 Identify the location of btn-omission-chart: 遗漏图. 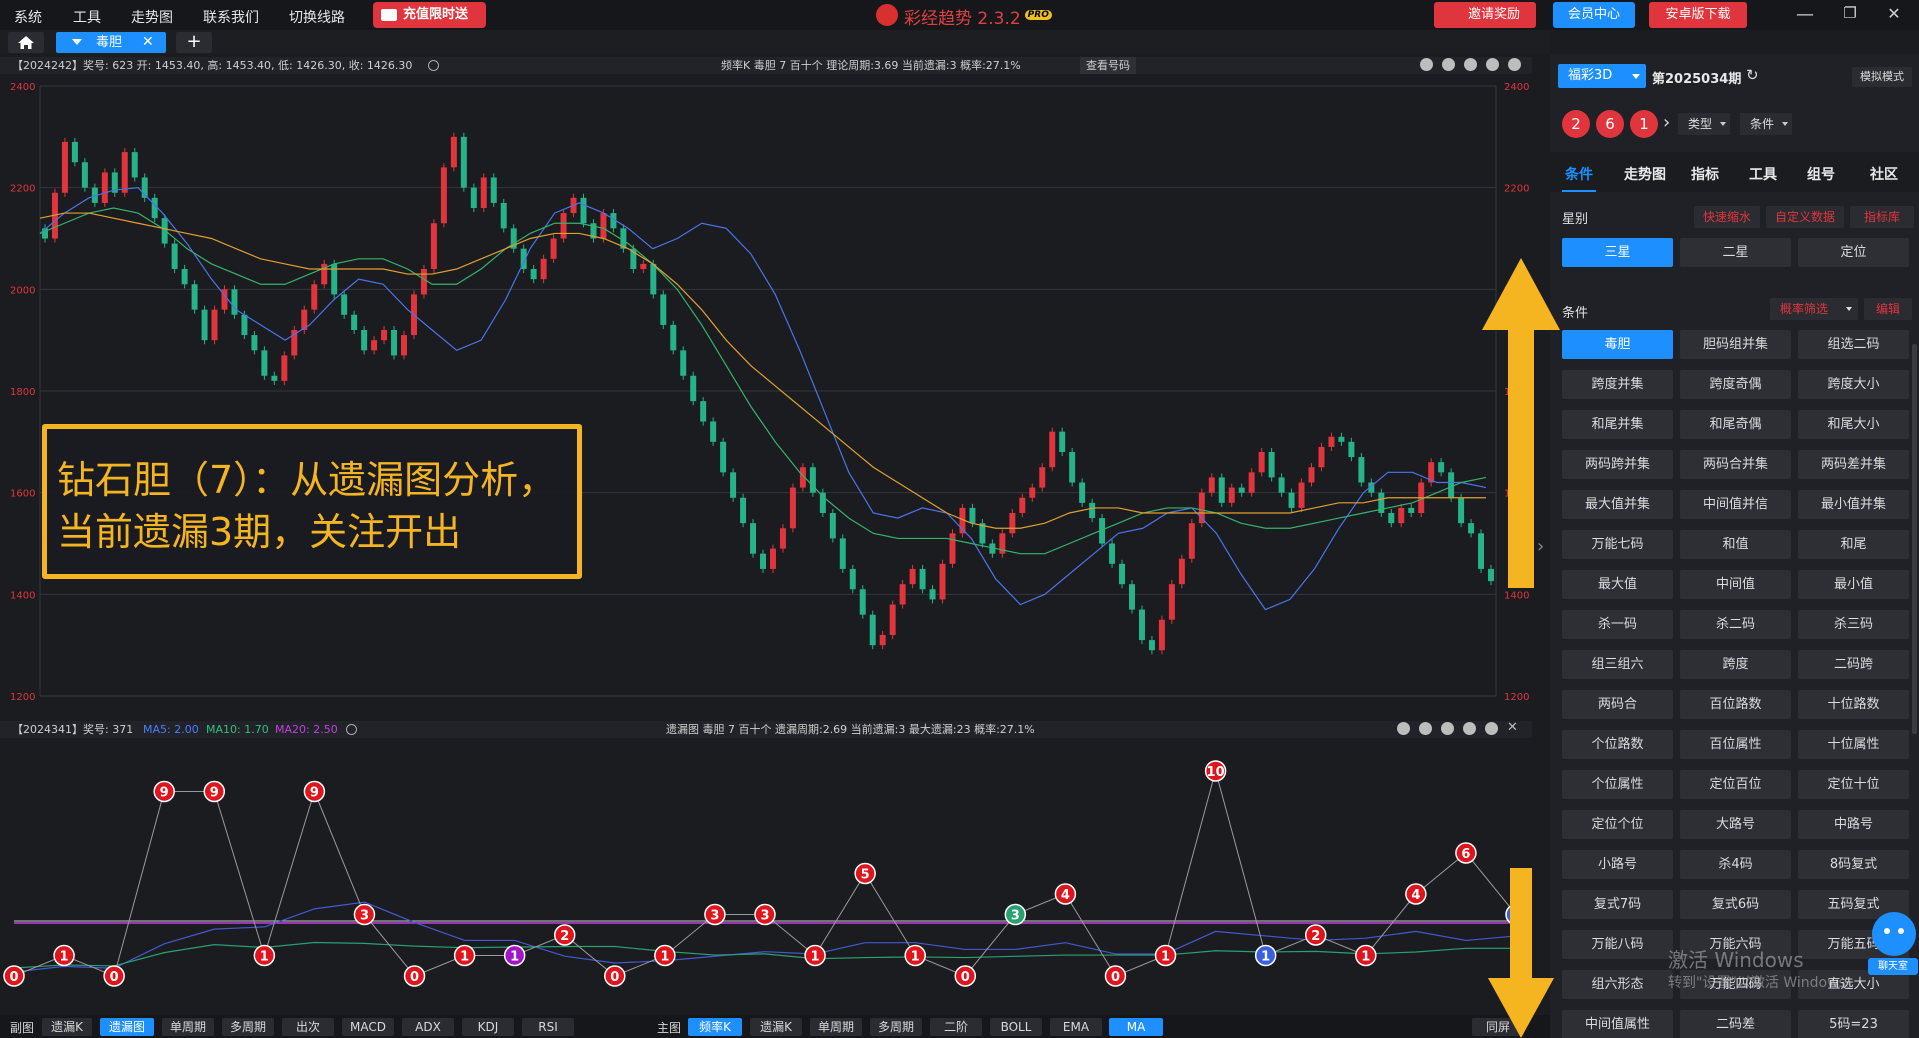
(127, 1027).